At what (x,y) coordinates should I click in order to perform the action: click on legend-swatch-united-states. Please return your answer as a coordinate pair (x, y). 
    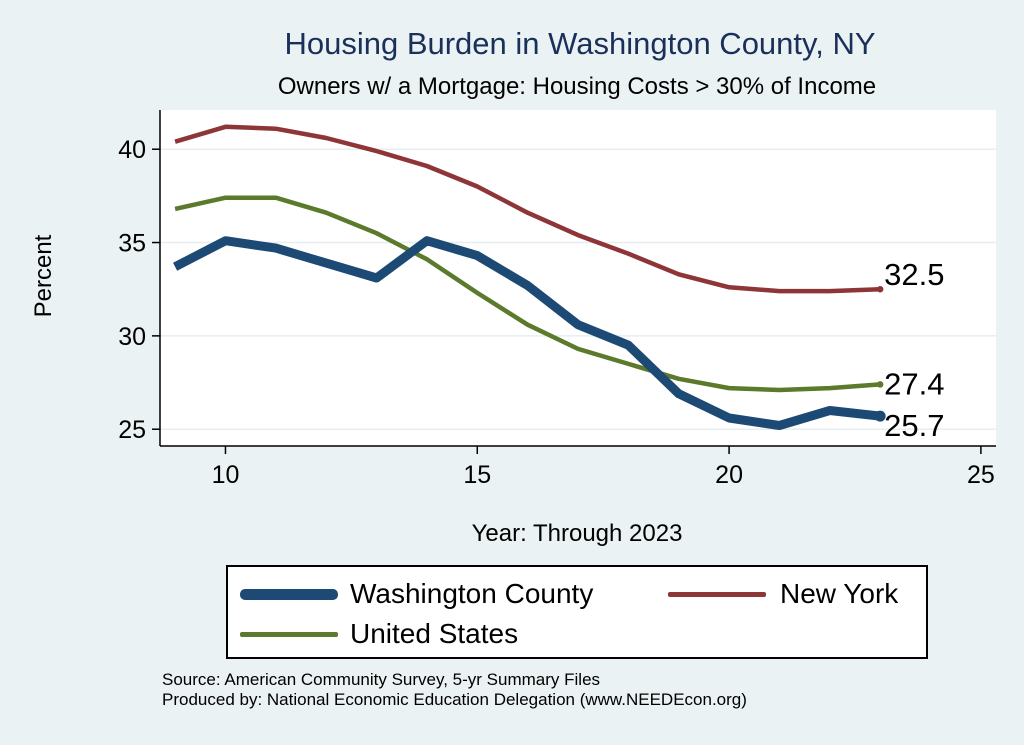
    Looking at the image, I should click on (289, 634).